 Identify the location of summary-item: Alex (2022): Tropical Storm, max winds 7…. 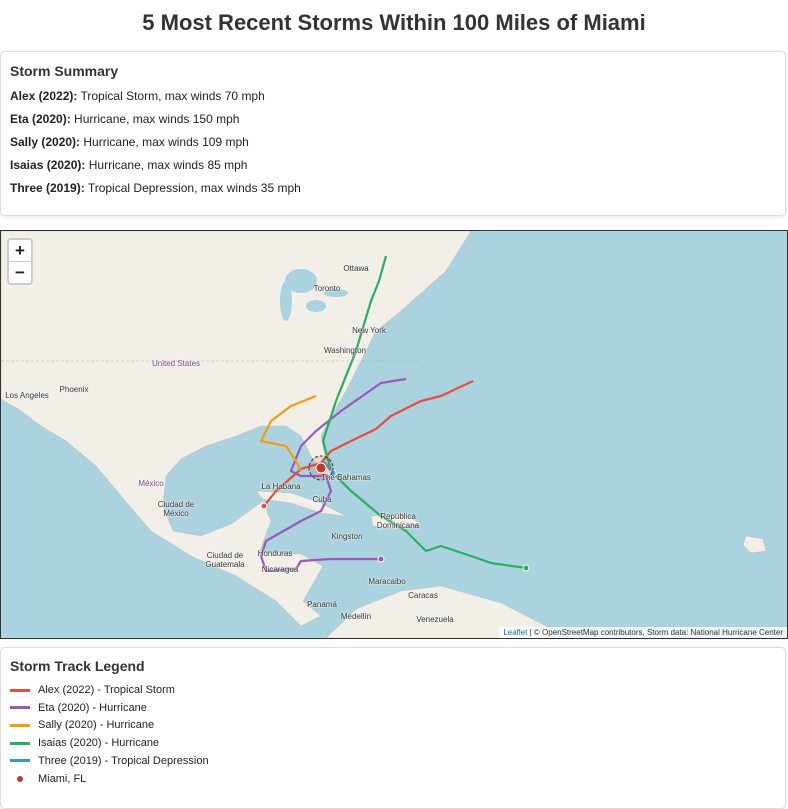
(137, 96).